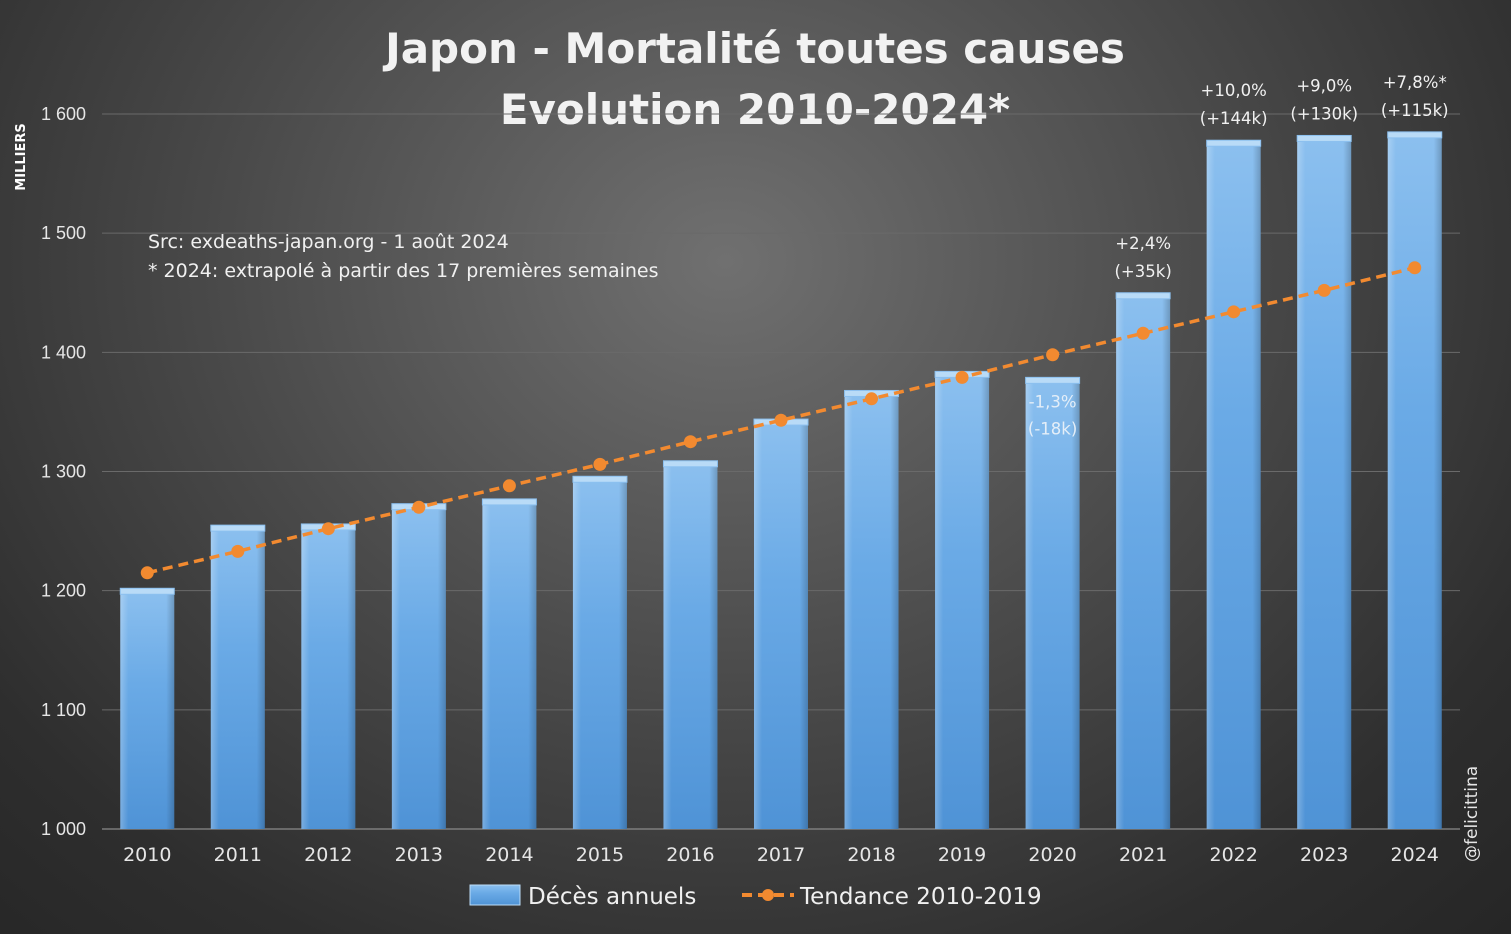 This screenshot has width=1511, height=934. I want to click on annotation-percent: +10,0%, so click(1234, 90).